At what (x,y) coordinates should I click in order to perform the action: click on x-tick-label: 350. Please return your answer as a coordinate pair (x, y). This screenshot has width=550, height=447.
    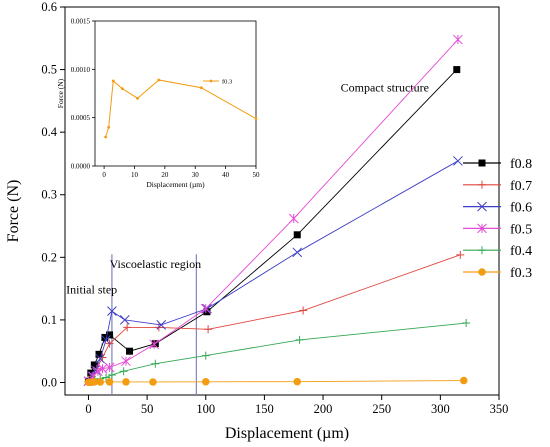
    Looking at the image, I should click on (499, 409).